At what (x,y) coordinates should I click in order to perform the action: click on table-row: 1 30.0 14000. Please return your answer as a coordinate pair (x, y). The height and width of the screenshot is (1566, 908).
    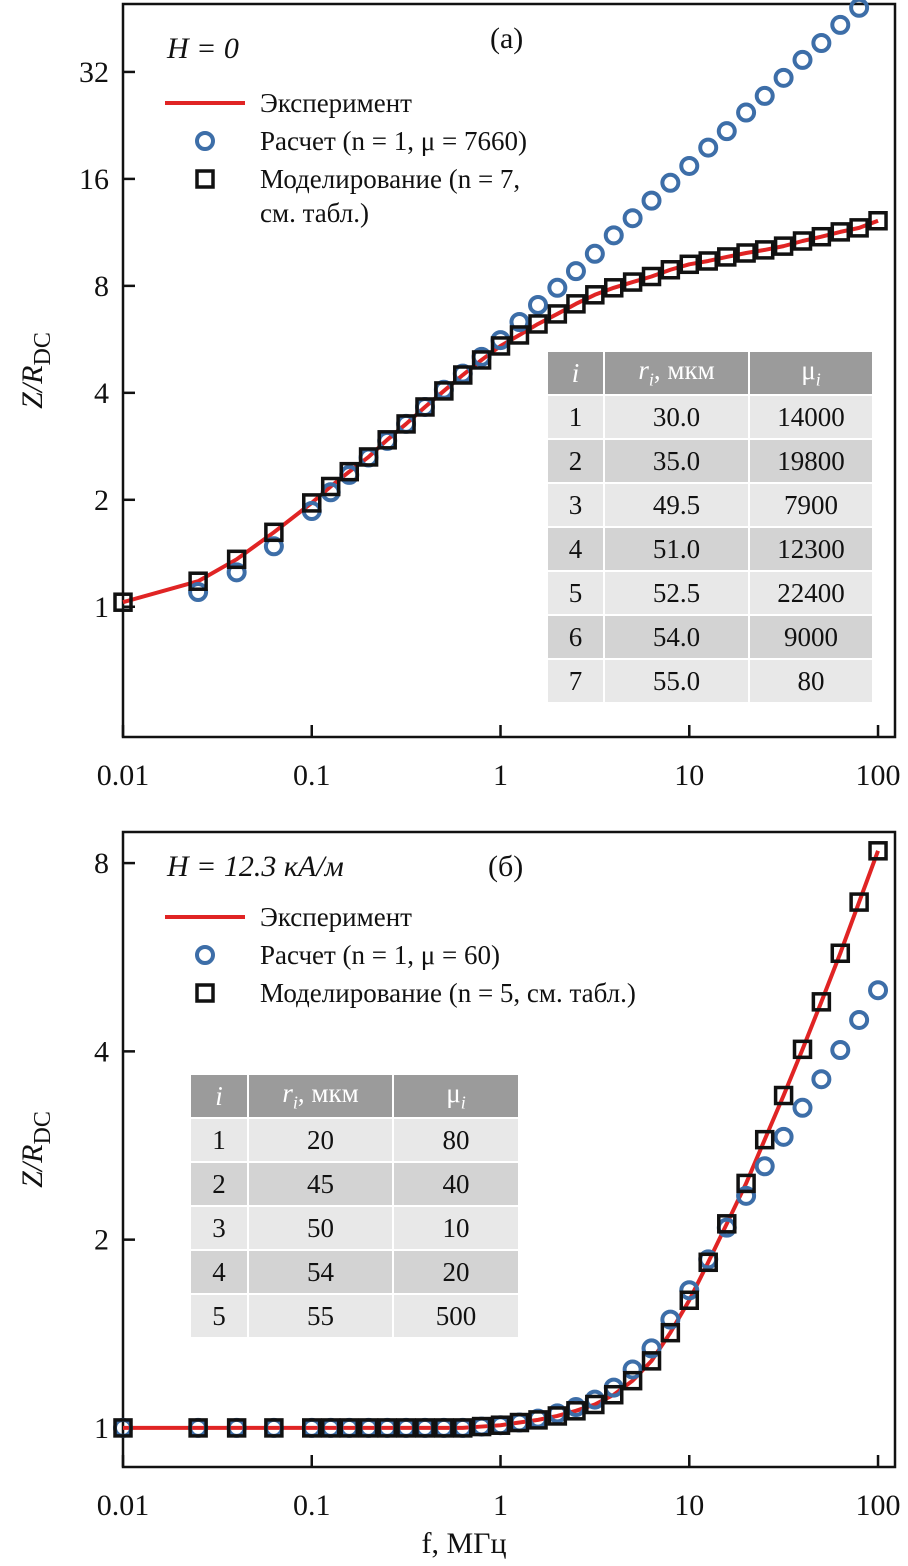
    Looking at the image, I should click on (709, 417).